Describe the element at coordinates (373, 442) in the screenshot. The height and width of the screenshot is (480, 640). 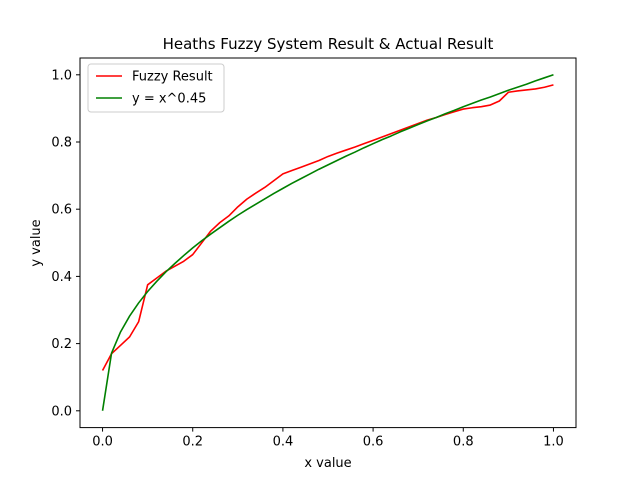
I see `x-tick-label: 0.6` at that location.